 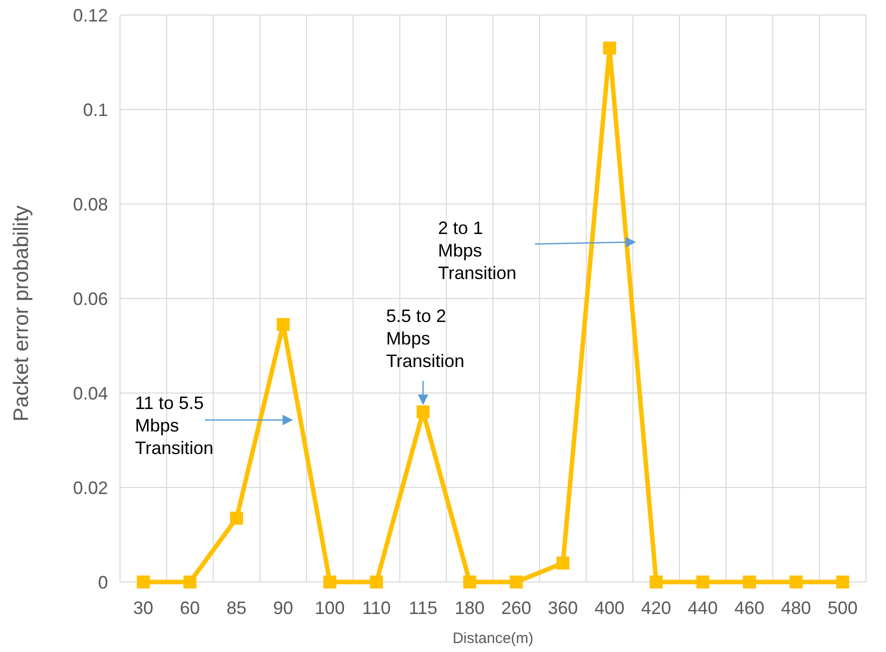 I want to click on x-tick-label: 480, so click(x=796, y=608).